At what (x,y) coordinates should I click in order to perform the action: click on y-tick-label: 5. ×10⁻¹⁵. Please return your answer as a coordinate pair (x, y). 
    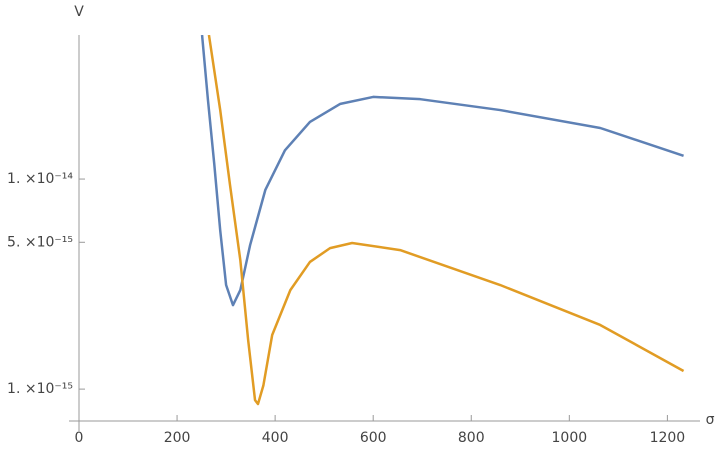
    Looking at the image, I should click on (40, 242).